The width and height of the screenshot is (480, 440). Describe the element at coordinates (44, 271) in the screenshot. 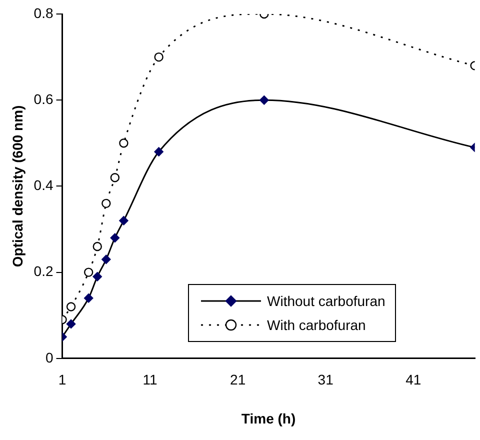

I see `y-tick-label: 0.2` at that location.